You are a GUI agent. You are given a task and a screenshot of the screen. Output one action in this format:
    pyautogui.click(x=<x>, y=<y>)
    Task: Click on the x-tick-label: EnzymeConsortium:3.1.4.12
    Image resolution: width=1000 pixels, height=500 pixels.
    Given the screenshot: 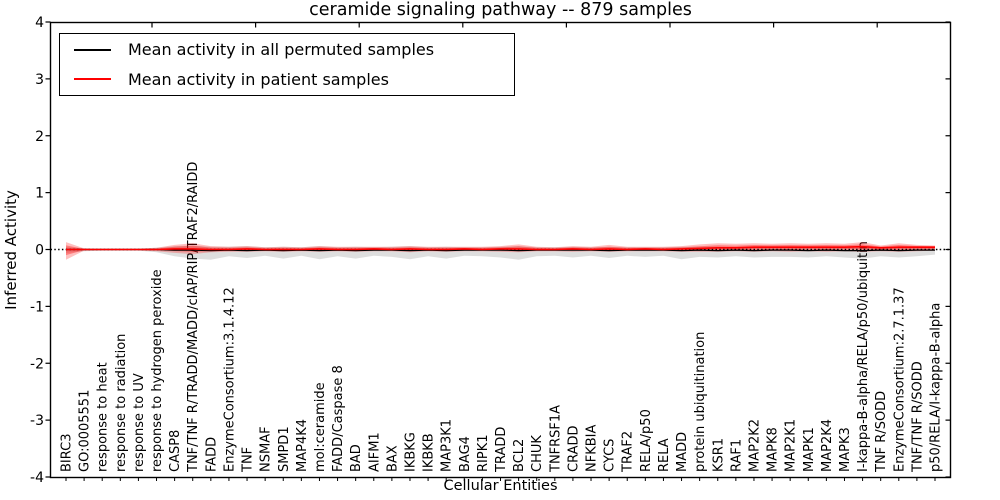 What is the action you would take?
    pyautogui.click(x=229, y=379)
    